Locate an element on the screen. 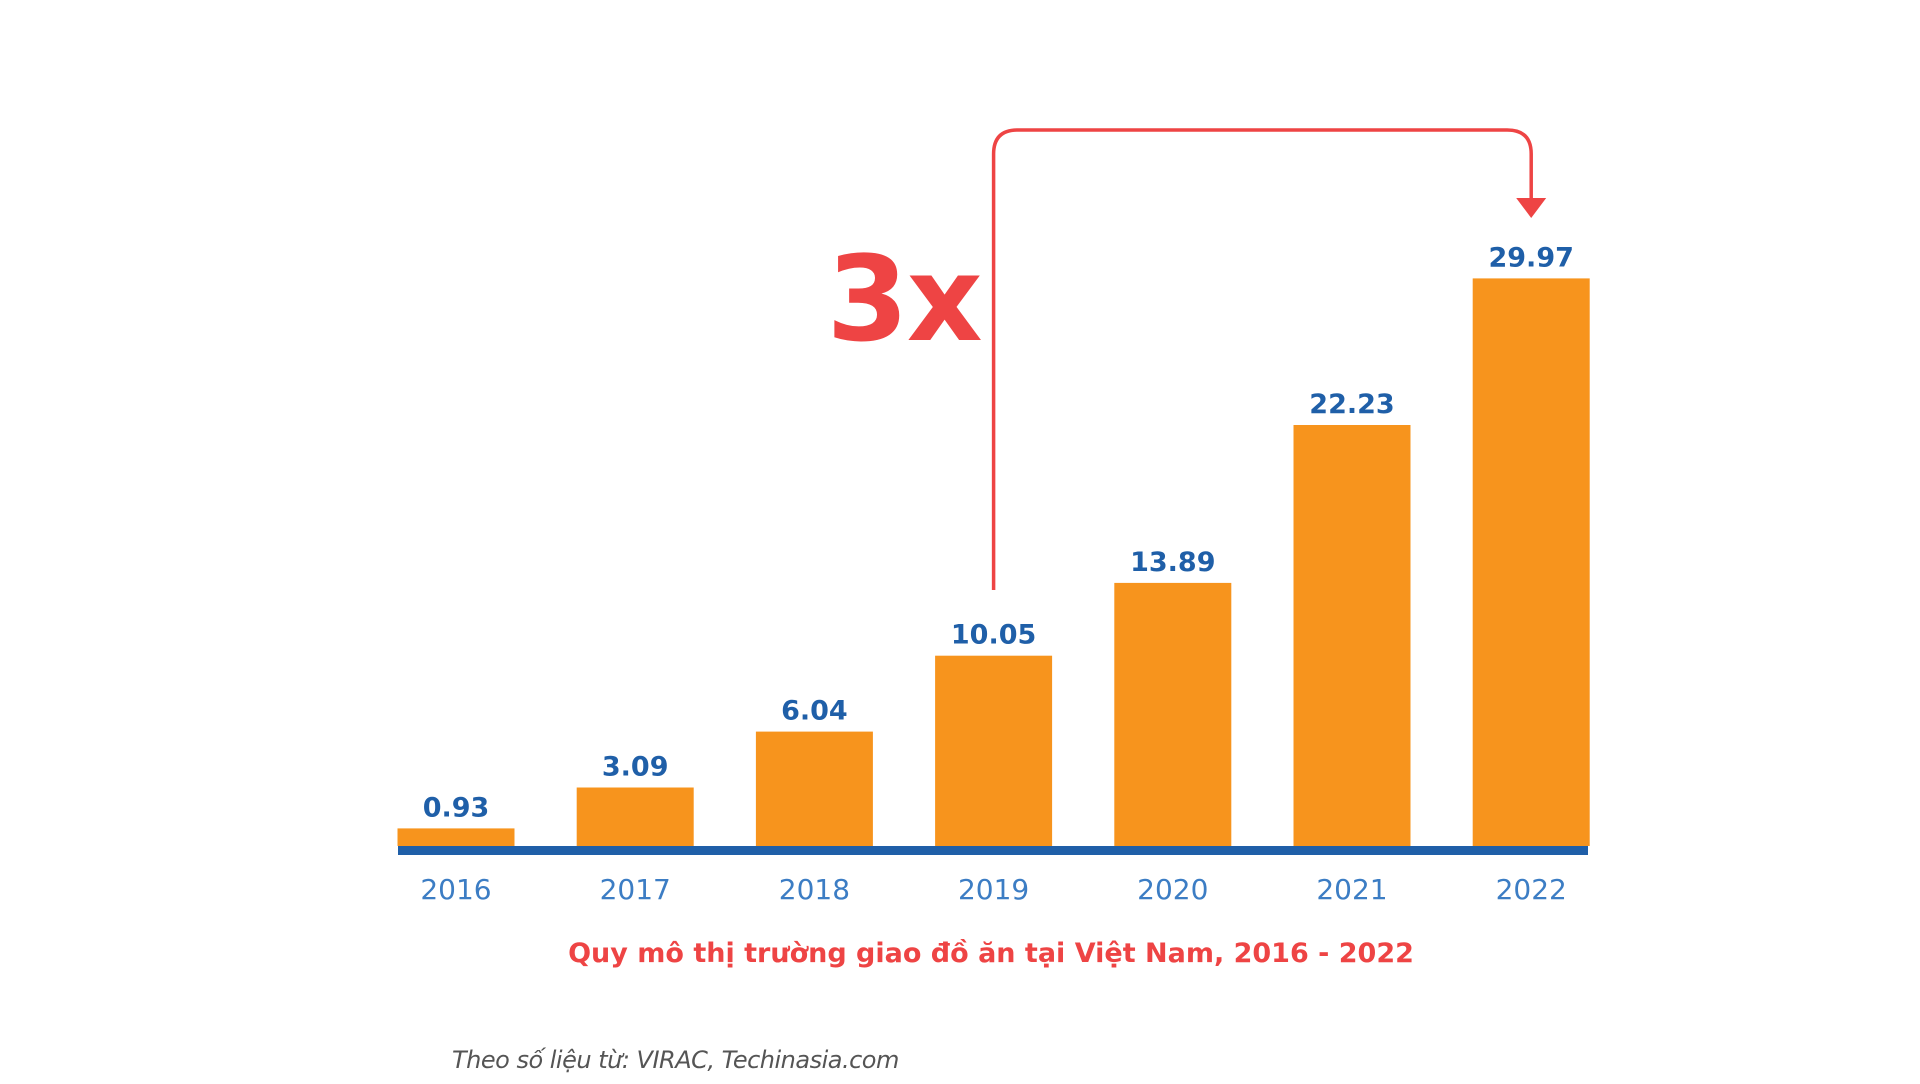  x-tick-label-2018: 2018 is located at coordinates (814, 889).